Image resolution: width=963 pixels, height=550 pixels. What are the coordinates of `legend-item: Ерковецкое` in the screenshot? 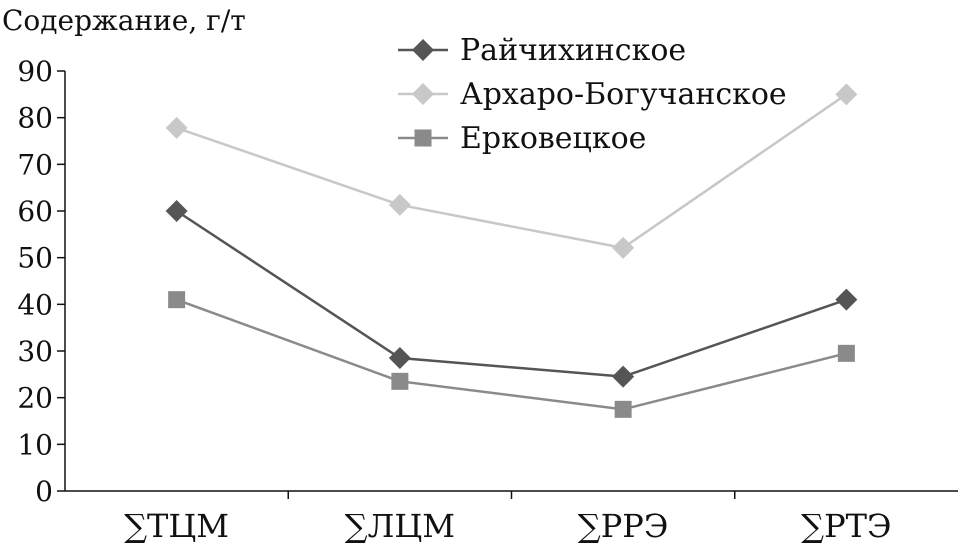 It's located at (522, 138).